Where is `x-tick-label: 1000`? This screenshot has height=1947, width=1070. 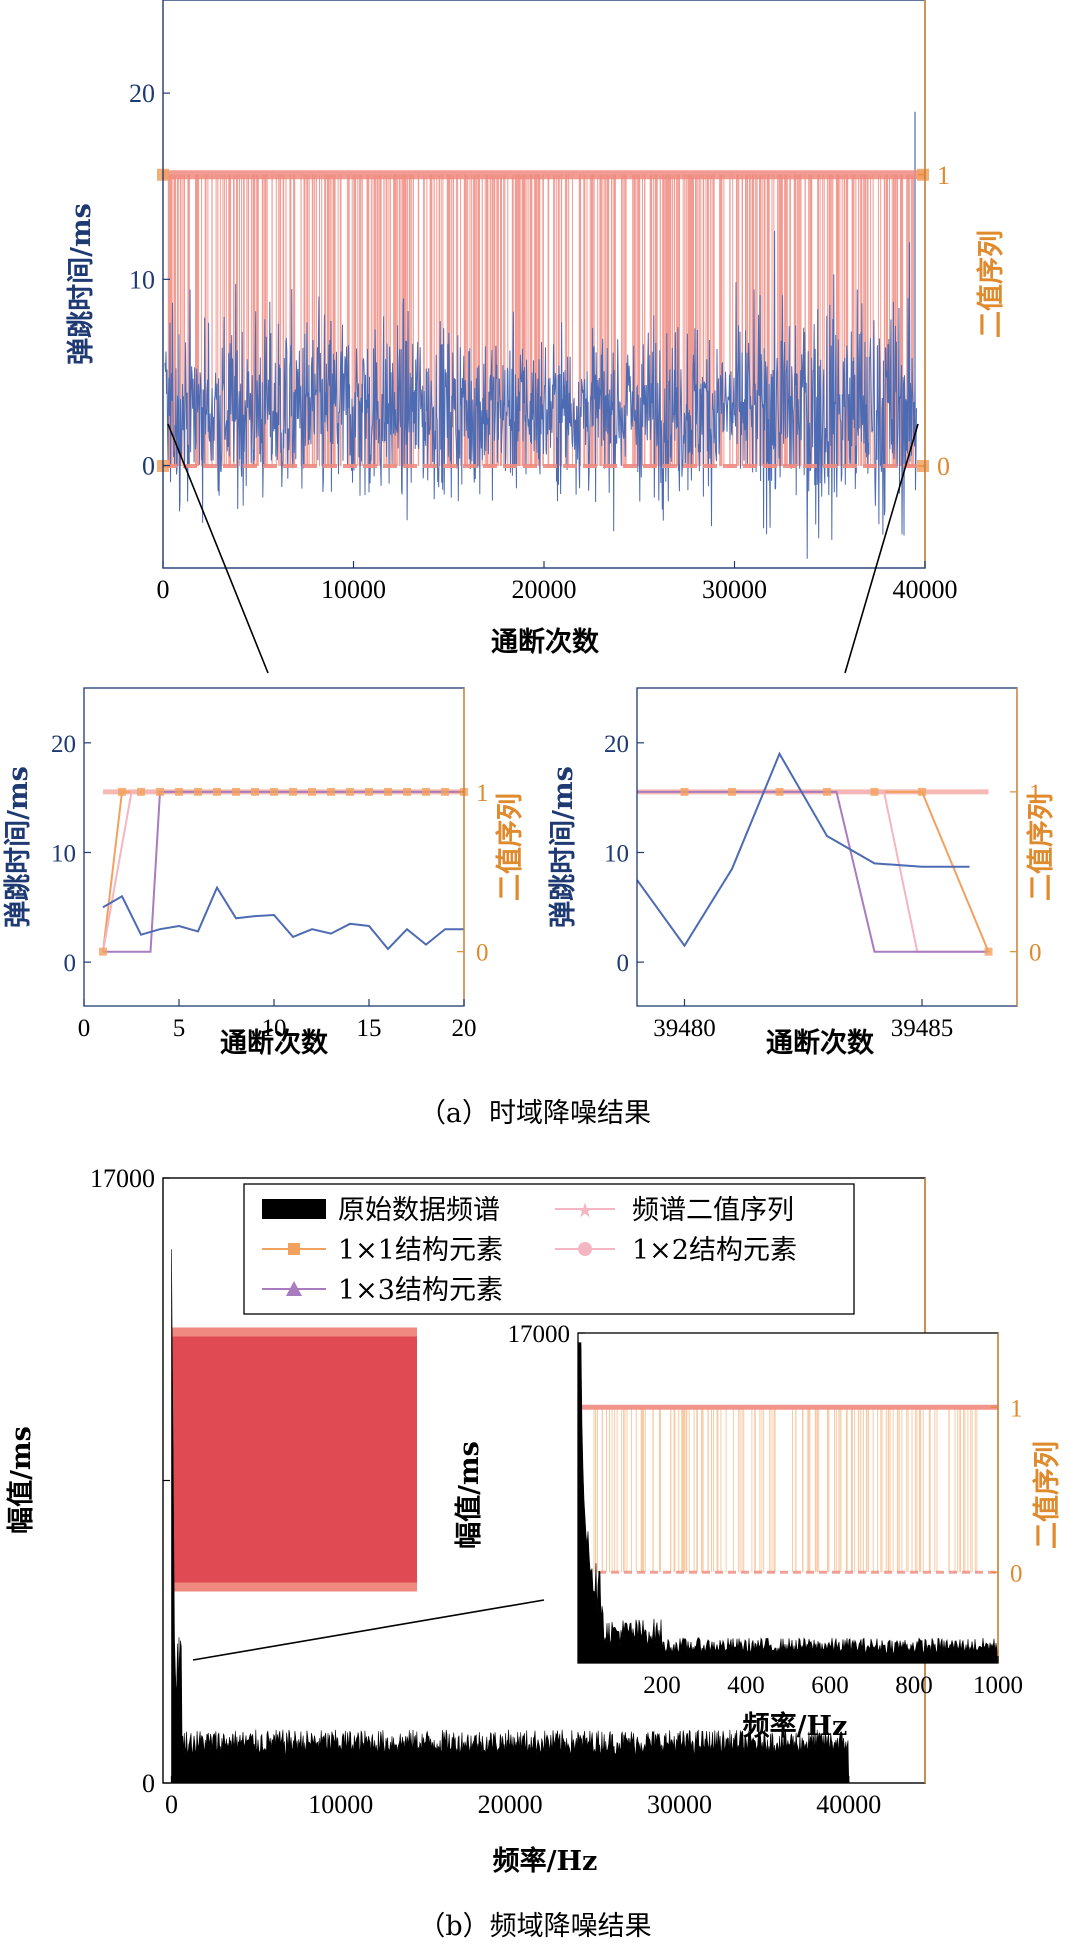 x-tick-label: 1000 is located at coordinates (998, 1685).